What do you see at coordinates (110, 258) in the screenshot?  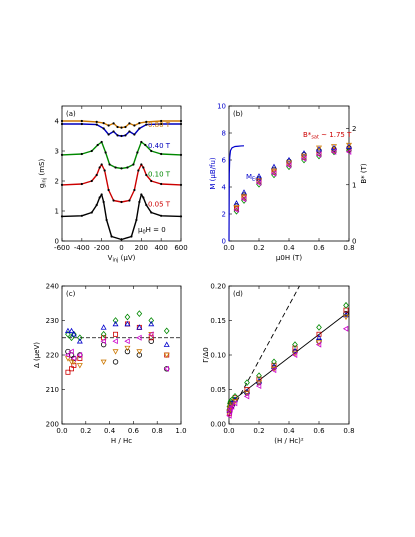 I see `panel-a-xlabel-main: V` at bounding box center [110, 258].